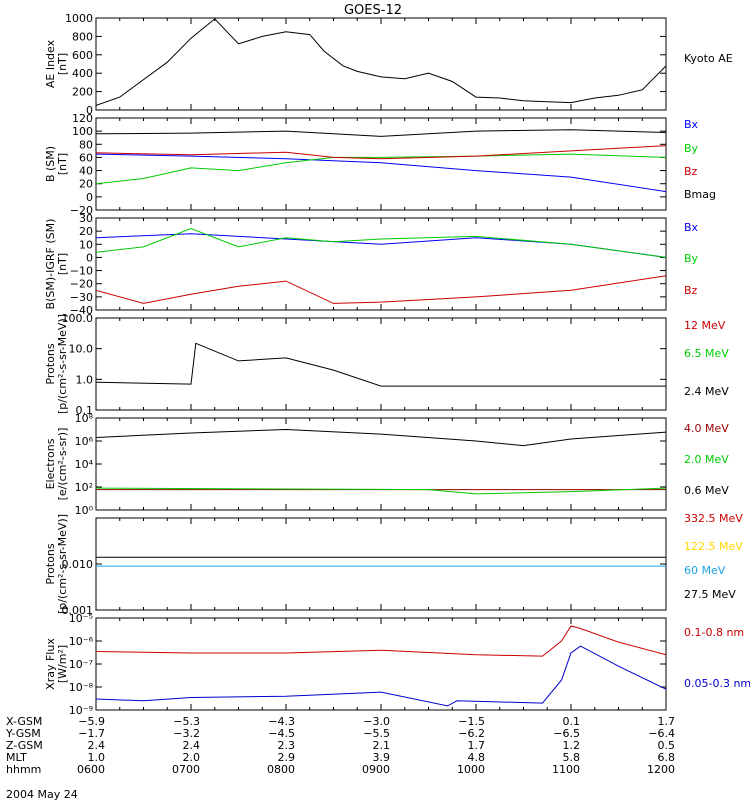  Describe the element at coordinates (24, 745) in the screenshot. I see `orbit-row-label: Z-GSM` at that location.